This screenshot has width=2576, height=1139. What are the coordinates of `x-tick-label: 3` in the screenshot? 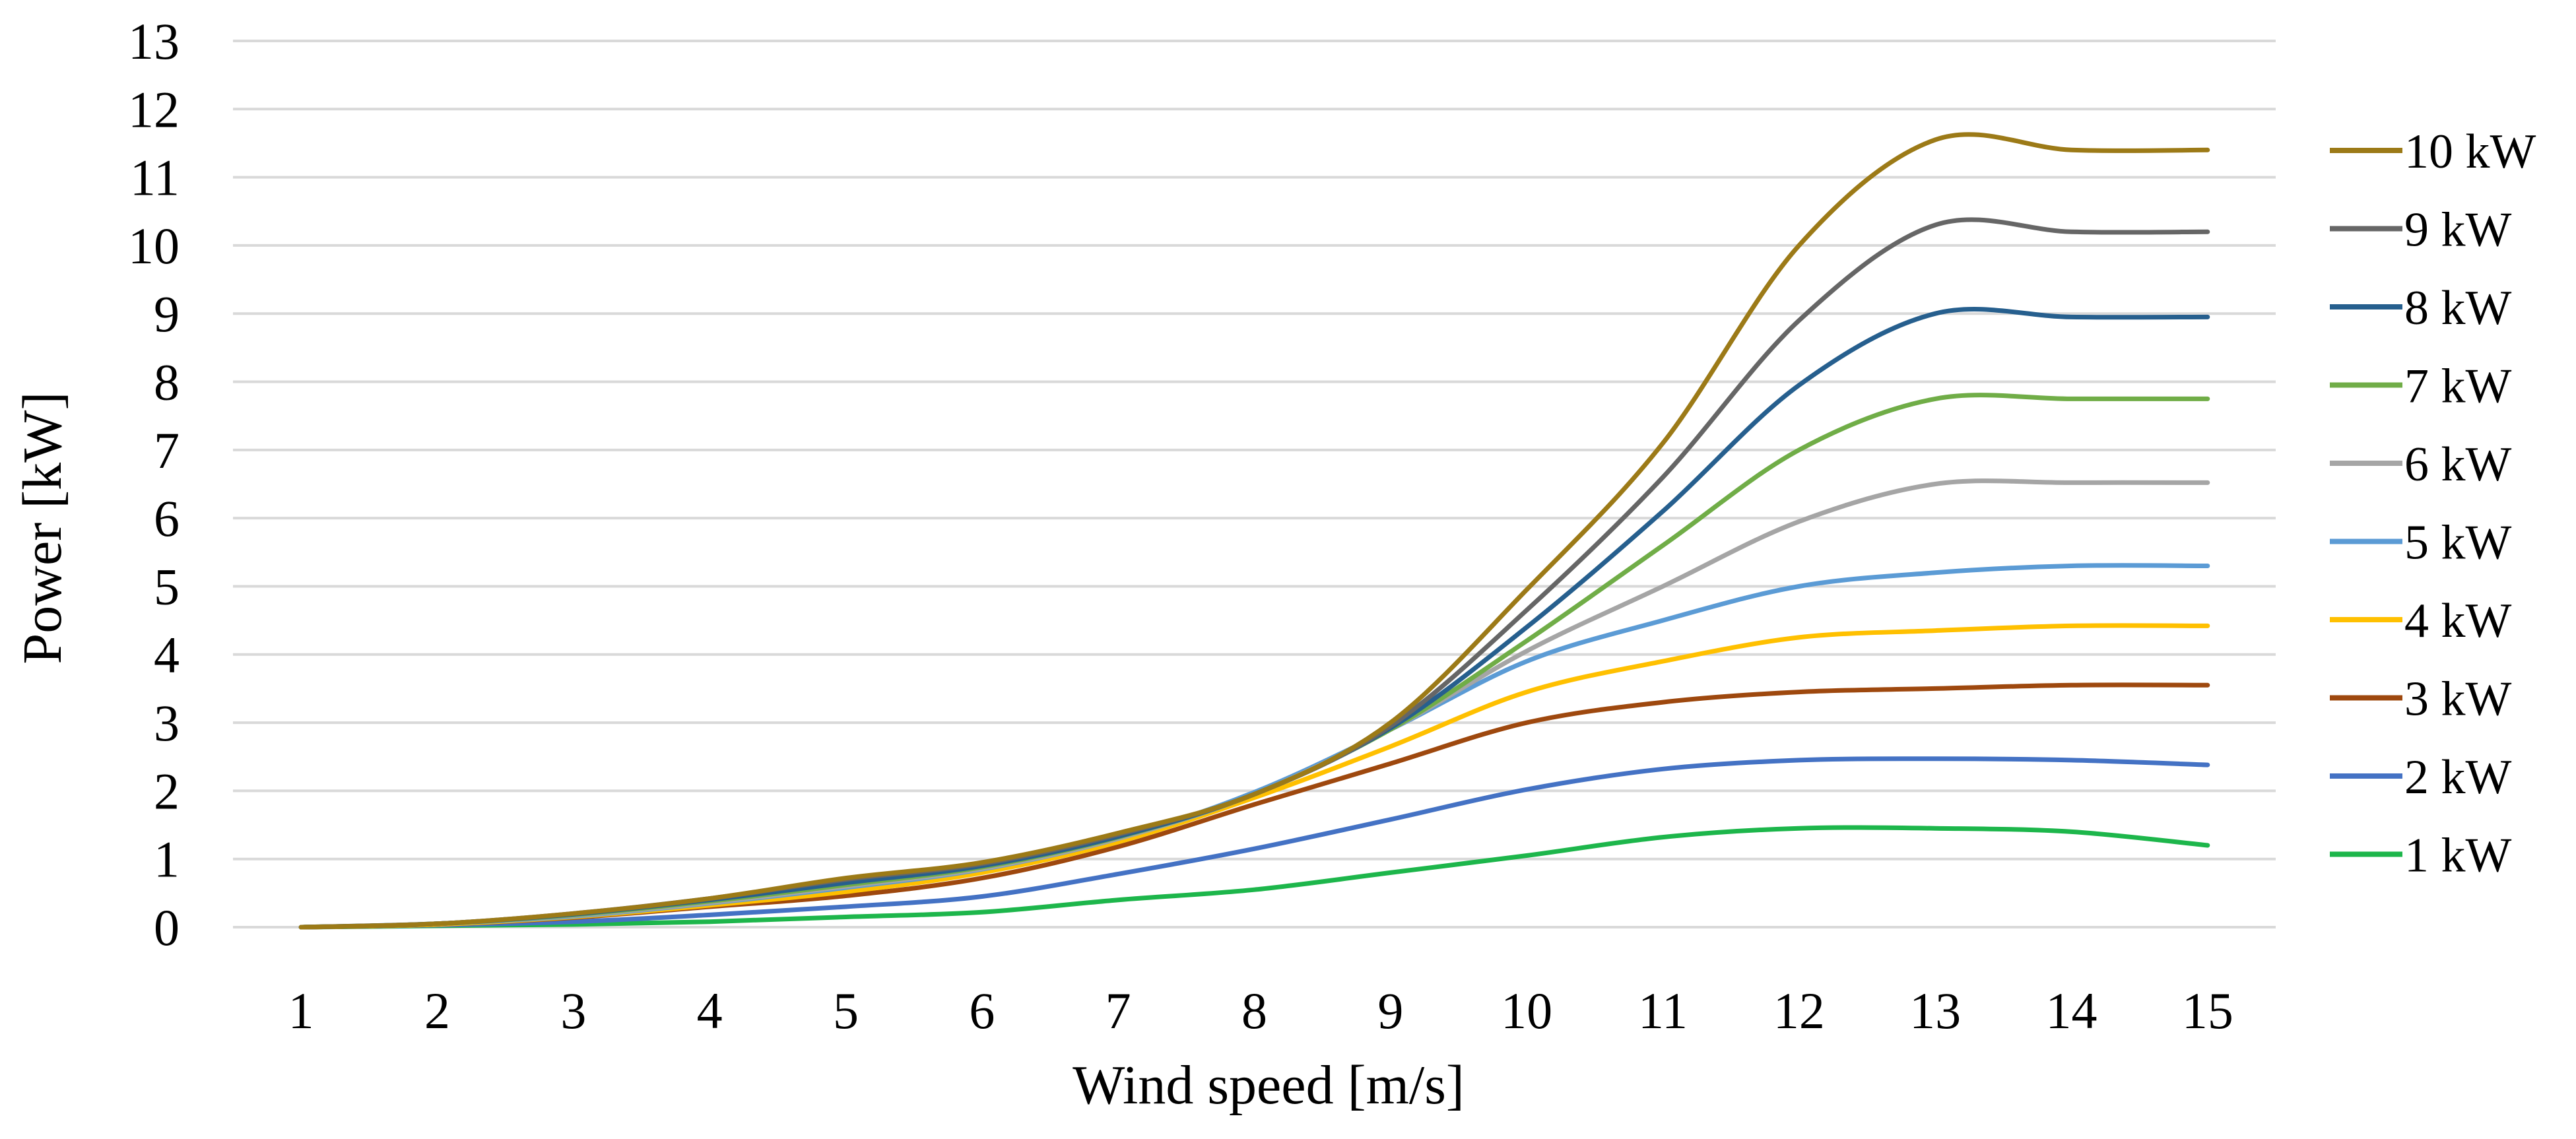 It's located at (573, 1010).